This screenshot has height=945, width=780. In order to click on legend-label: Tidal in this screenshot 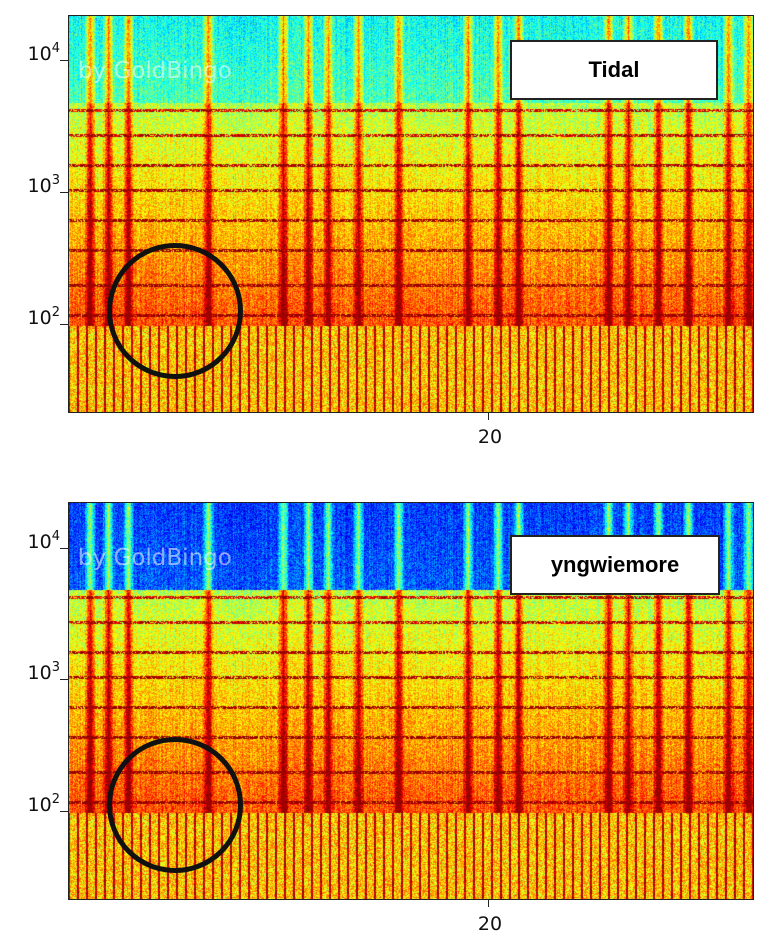, I will do `click(614, 70)`.